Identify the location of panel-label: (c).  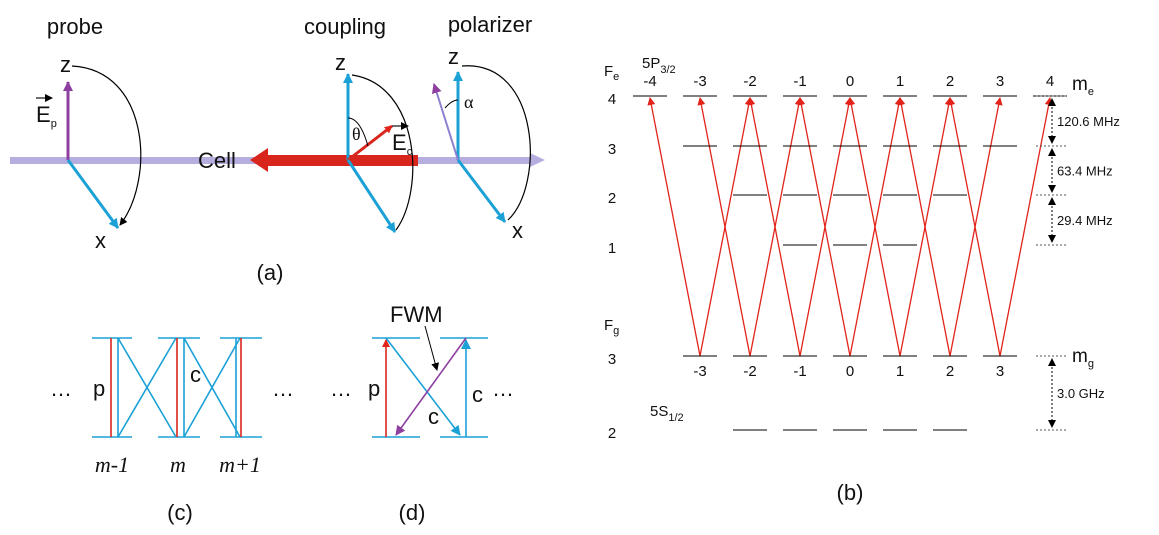
(180, 512).